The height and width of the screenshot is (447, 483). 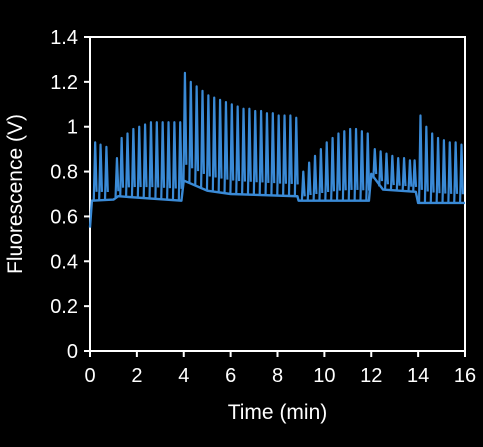 I want to click on y-tick-label: 0.2, so click(x=64, y=307).